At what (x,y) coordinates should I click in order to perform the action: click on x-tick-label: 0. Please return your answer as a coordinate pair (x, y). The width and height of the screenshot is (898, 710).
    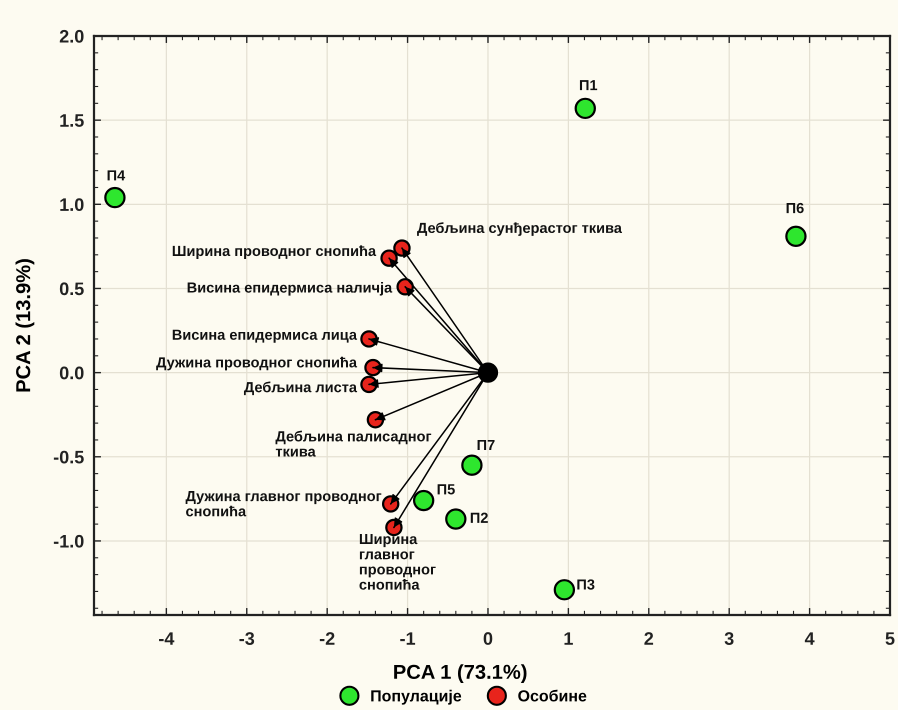
    Looking at the image, I should click on (488, 638).